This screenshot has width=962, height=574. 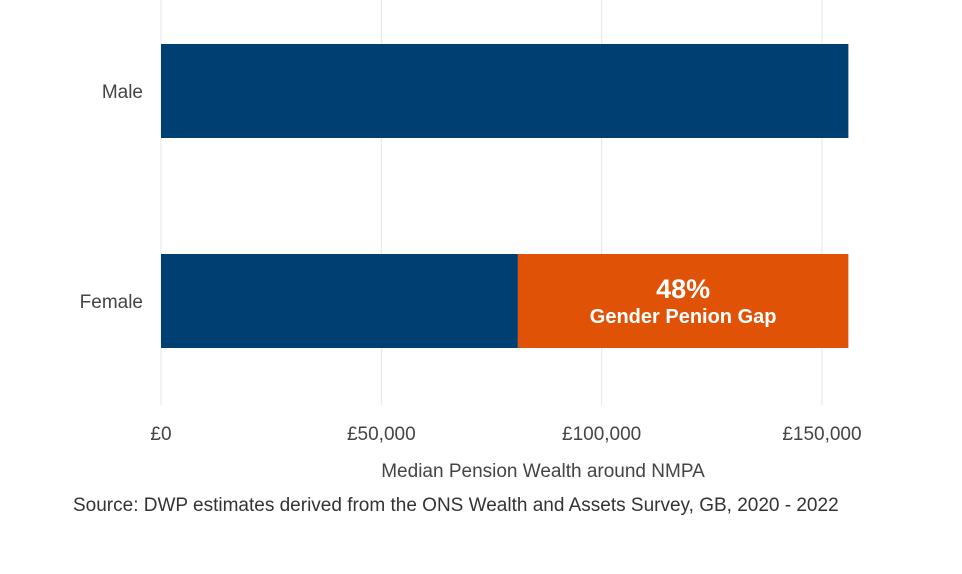 I want to click on x-tick-label-0: £0, so click(x=160, y=434).